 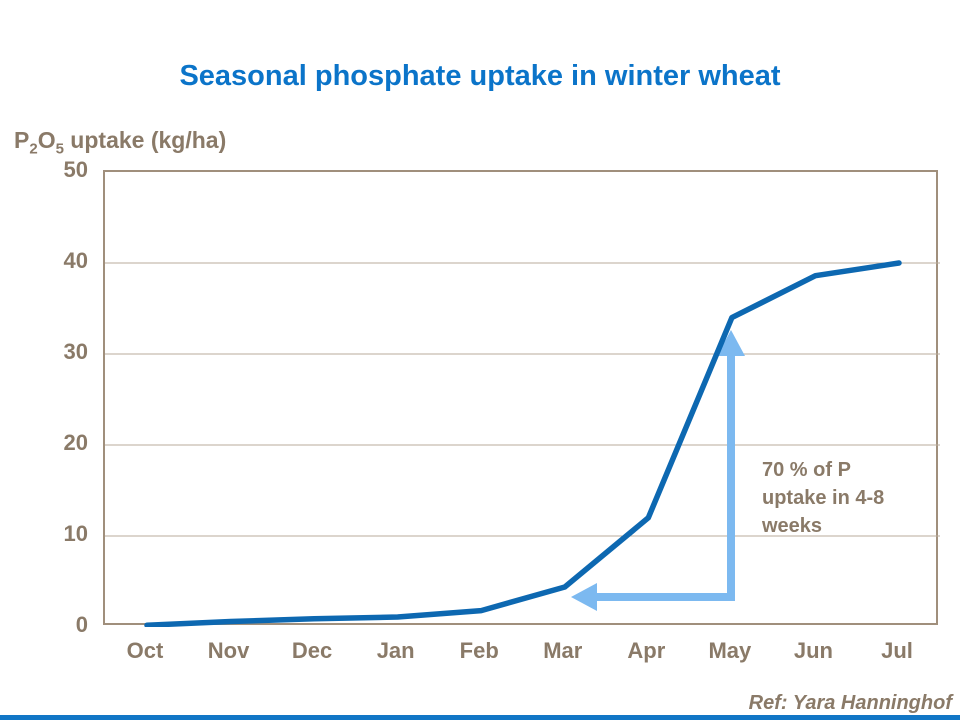 What do you see at coordinates (731, 343) in the screenshot?
I see `arrowhead-up-icon` at bounding box center [731, 343].